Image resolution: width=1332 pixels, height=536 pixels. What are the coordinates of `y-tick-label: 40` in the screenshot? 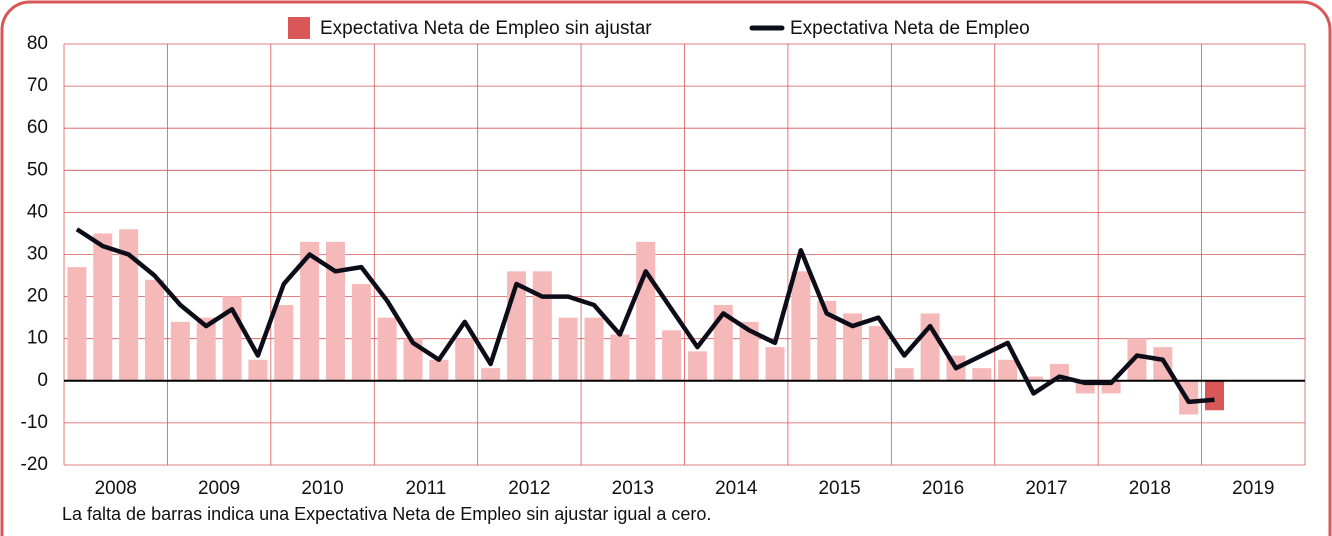 It's located at (37, 211).